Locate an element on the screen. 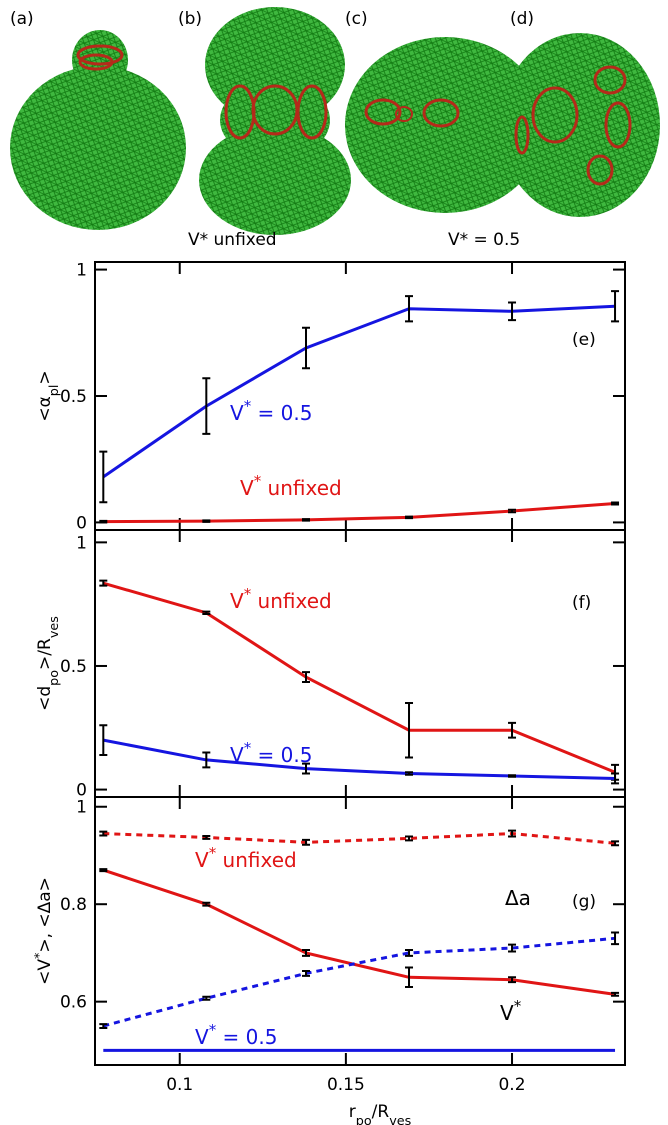 The image size is (668, 1125). text-part: Δa is located at coordinates (518, 898).